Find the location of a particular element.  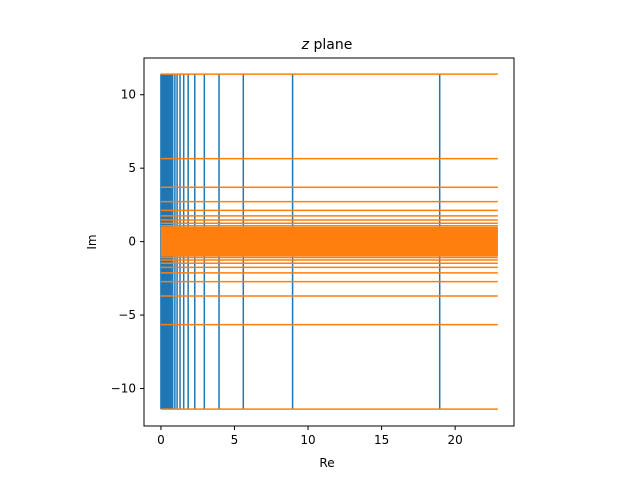

x-tick-label-3: 15 is located at coordinates (381, 440).